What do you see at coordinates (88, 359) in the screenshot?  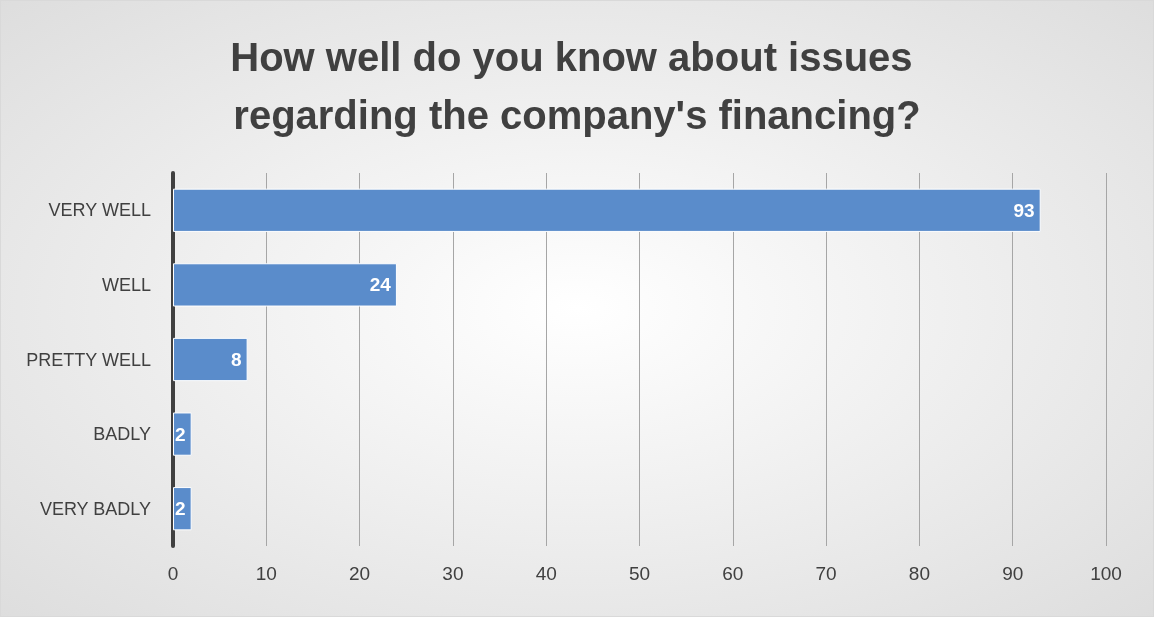 I see `y-tick-label: PRETTY WELL` at bounding box center [88, 359].